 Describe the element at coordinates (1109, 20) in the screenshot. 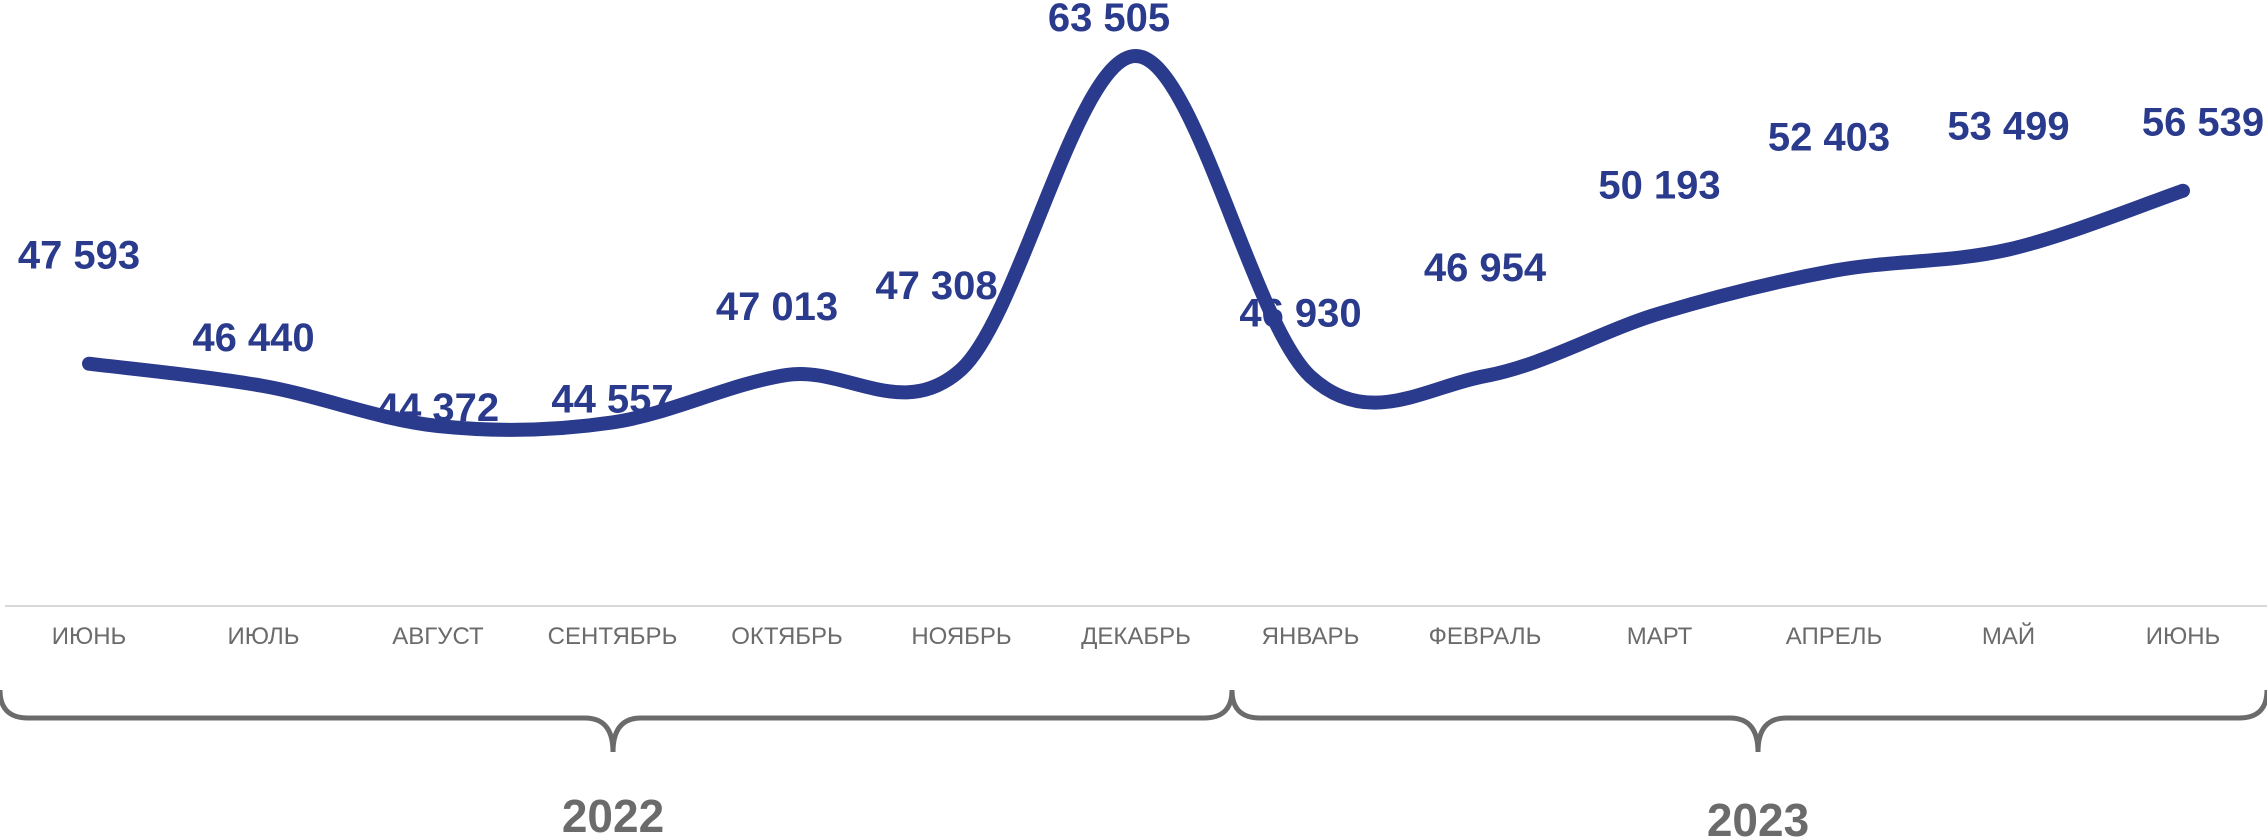

I see `data-label: 63 505` at that location.